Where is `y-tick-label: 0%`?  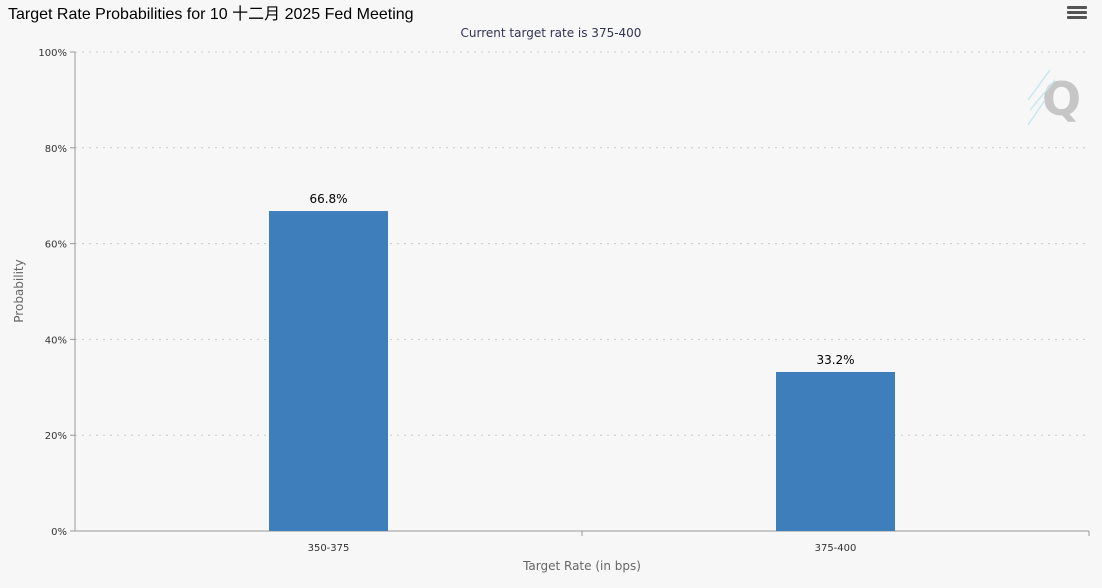 y-tick-label: 0% is located at coordinates (59, 532).